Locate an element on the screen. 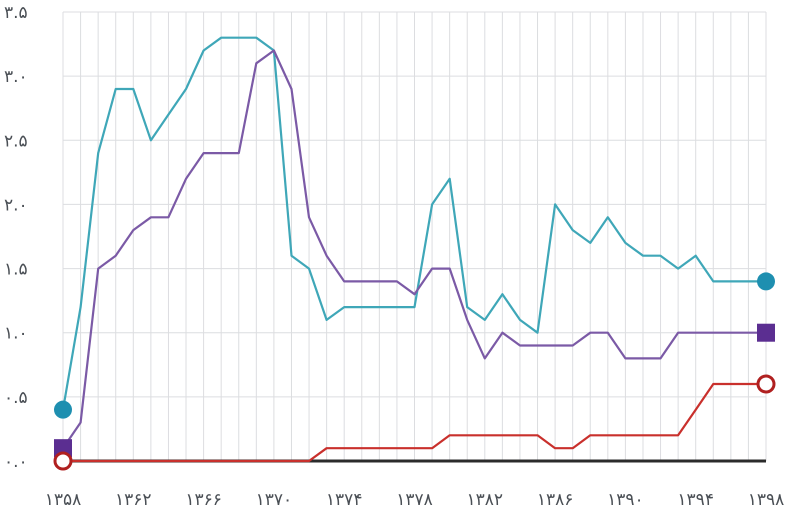 The width and height of the screenshot is (794, 521). x-tick-label: ۱۳۹۴ is located at coordinates (695, 500).